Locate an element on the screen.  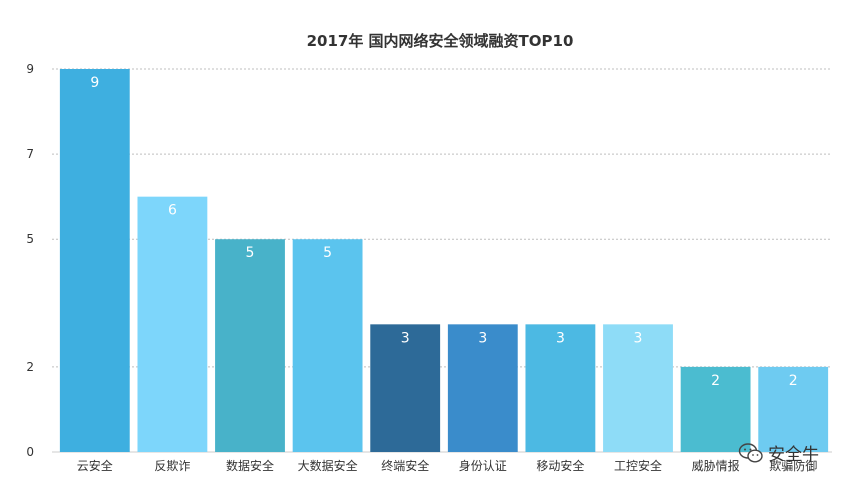
y-tick-label: 7 is located at coordinates (30, 154).